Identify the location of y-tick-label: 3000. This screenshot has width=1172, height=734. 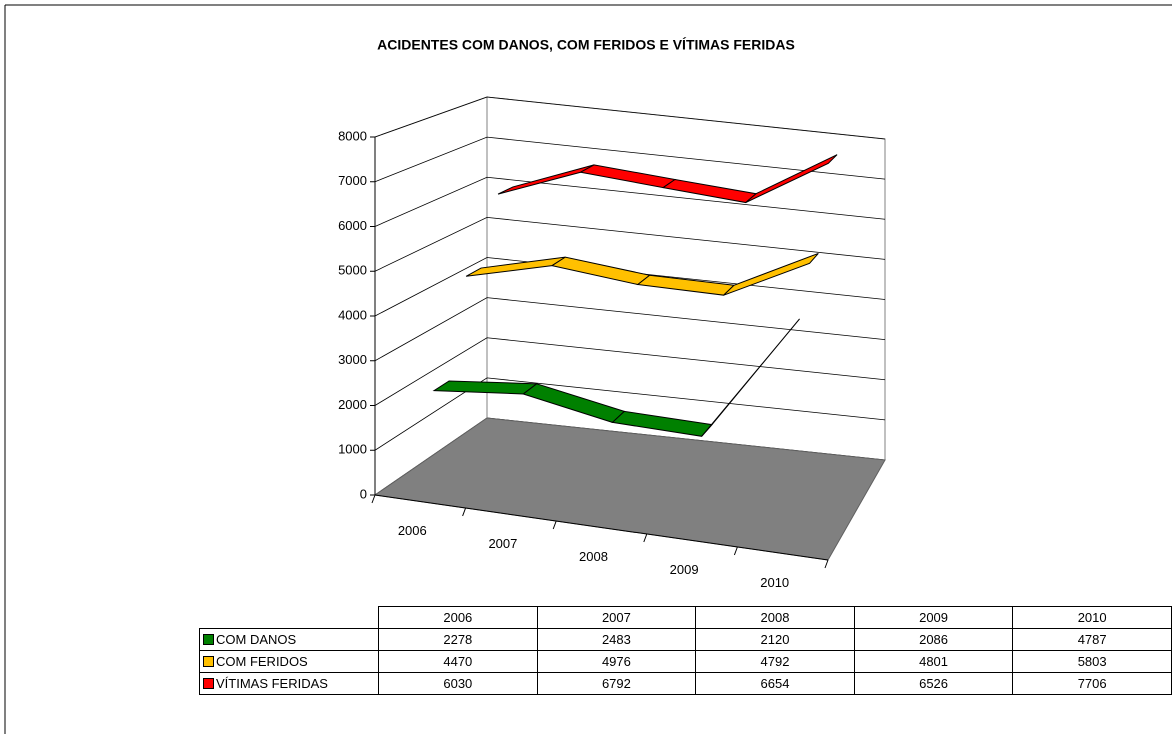
(352, 359).